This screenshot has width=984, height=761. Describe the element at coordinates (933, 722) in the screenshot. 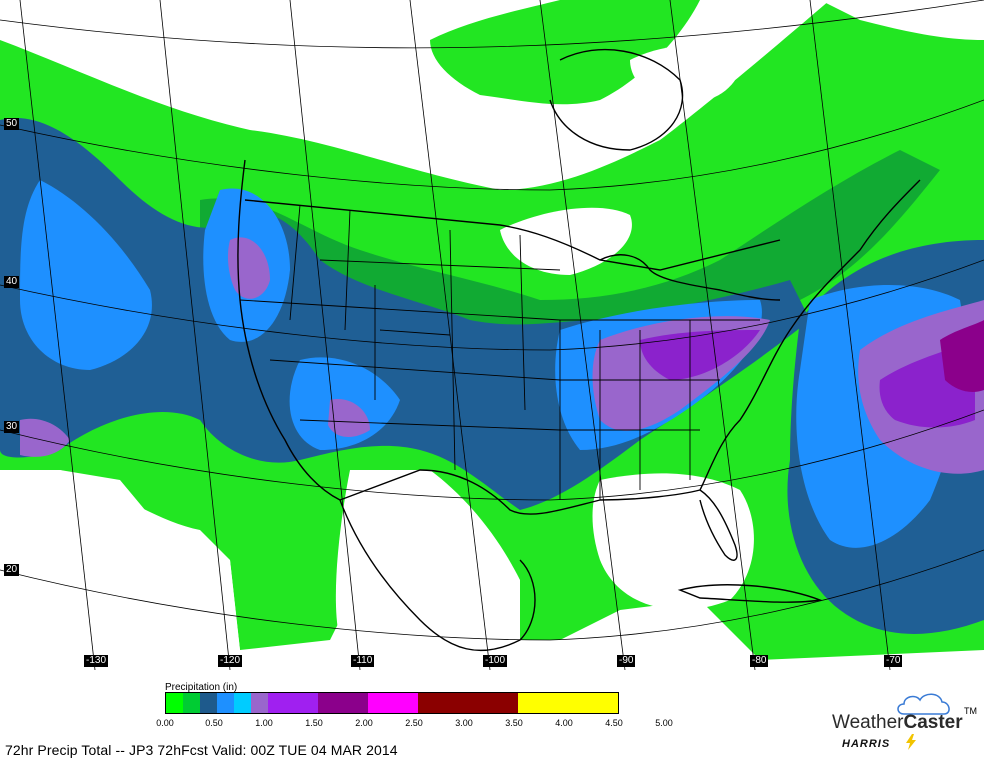

I see `logo-caster: Caster` at that location.